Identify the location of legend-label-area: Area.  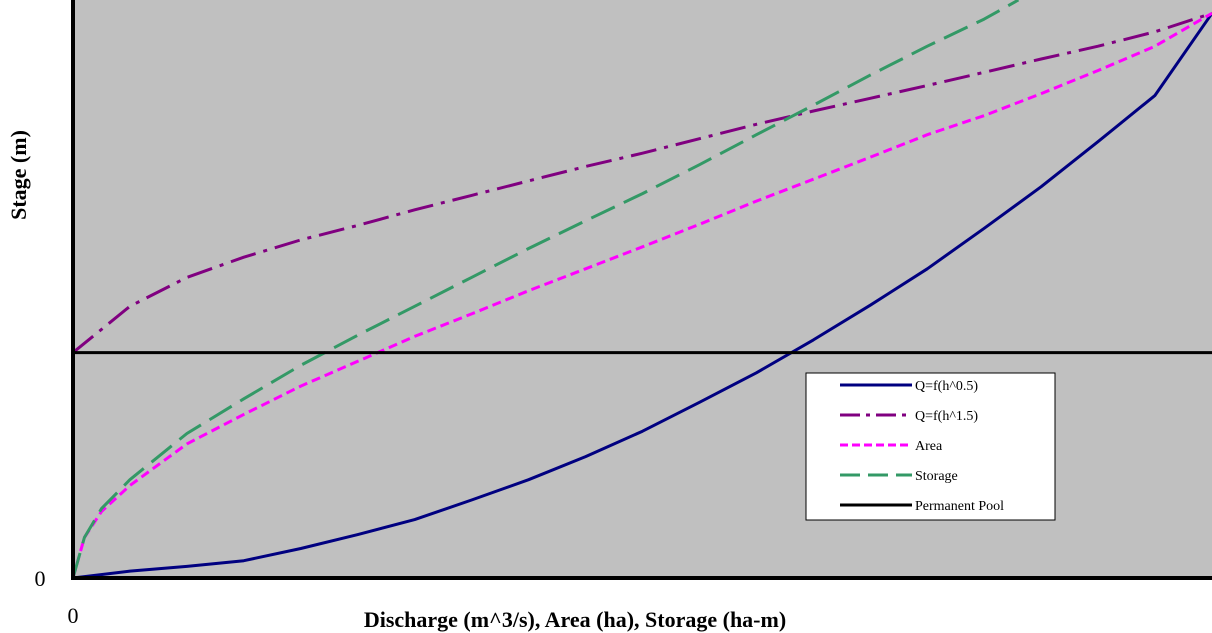
(929, 446).